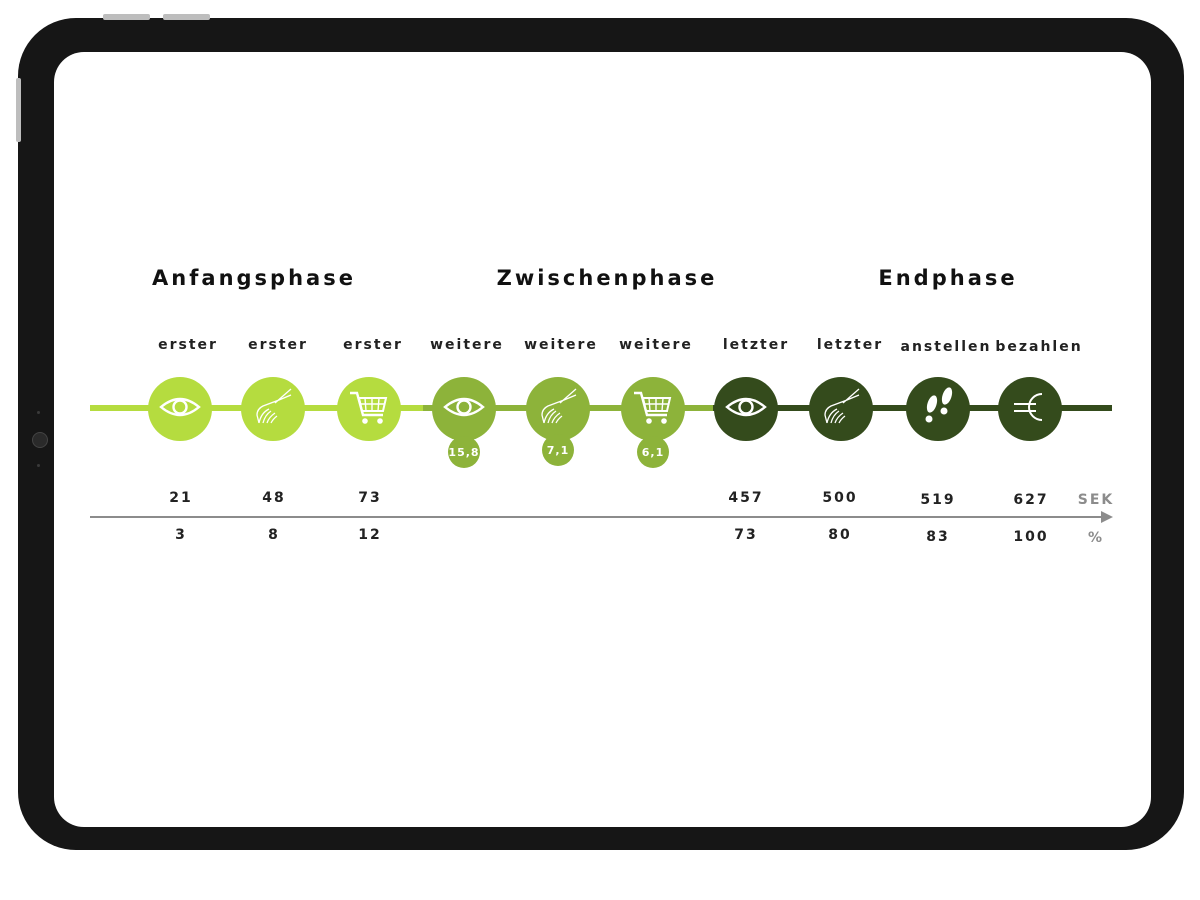 This screenshot has width=1200, height=900. Describe the element at coordinates (18, 110) in the screenshot. I see `tablet-side-button` at that location.